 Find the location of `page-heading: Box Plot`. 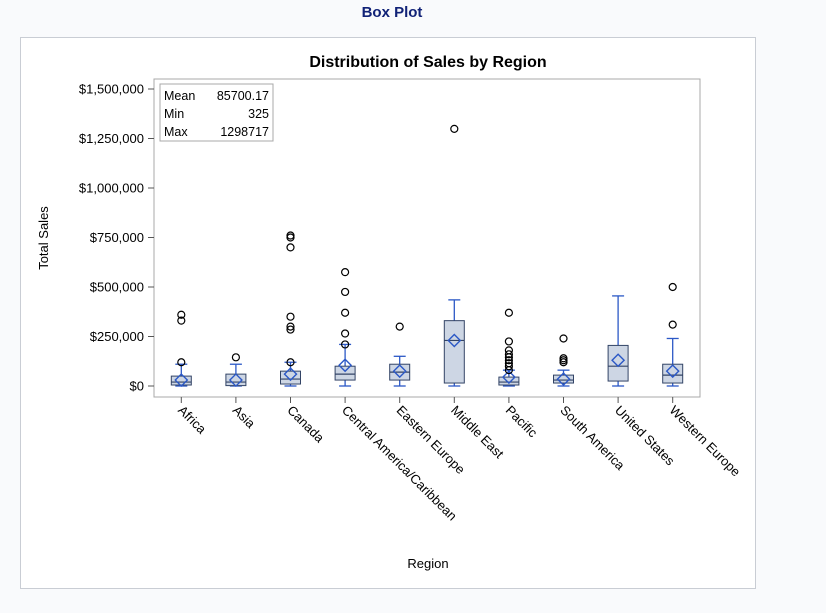

page-heading: Box Plot is located at coordinates (392, 12).